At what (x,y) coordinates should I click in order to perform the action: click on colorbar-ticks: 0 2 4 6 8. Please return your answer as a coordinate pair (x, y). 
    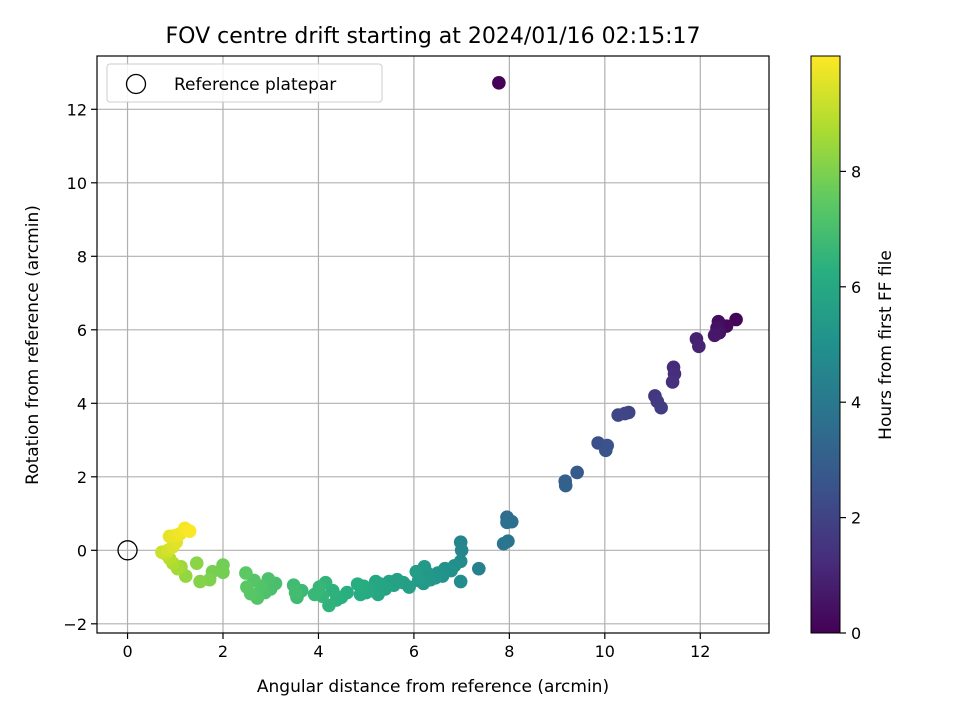
    Looking at the image, I should click on (850, 402).